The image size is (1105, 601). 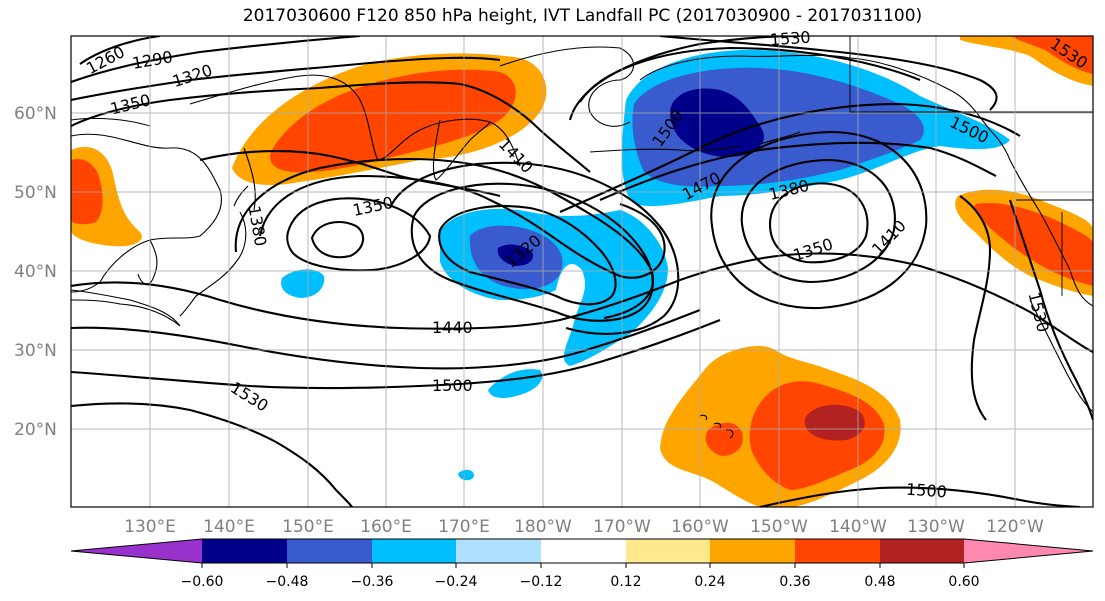 What do you see at coordinates (709, 582) in the screenshot?
I see `colorbar-tick-label: 0.24` at bounding box center [709, 582].